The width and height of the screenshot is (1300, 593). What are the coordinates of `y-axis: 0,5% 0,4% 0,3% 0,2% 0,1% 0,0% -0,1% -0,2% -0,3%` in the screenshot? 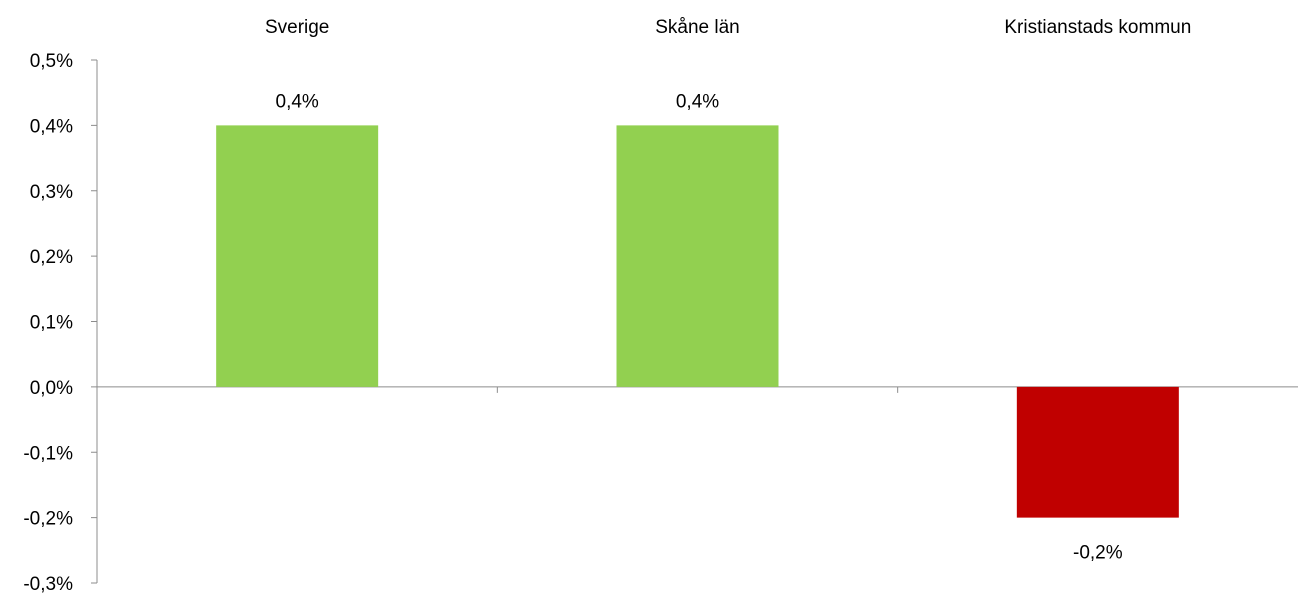 It's located at (60, 322).